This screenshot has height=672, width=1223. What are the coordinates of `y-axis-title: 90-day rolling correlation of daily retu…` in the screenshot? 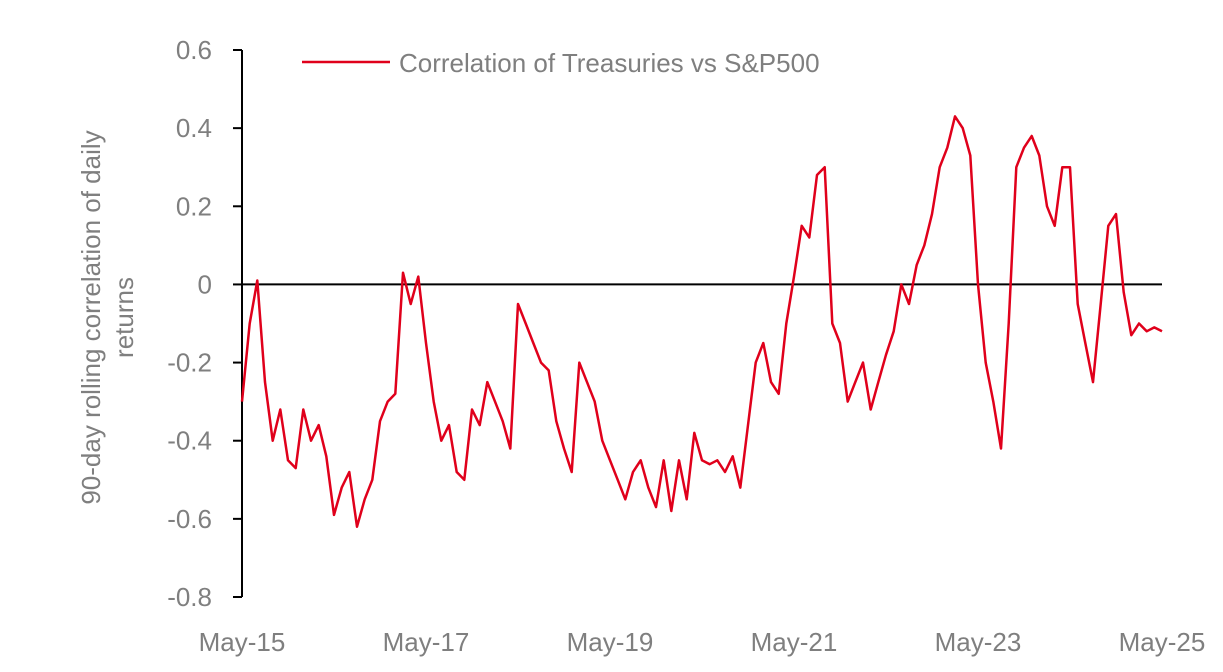 It's located at (107, 317).